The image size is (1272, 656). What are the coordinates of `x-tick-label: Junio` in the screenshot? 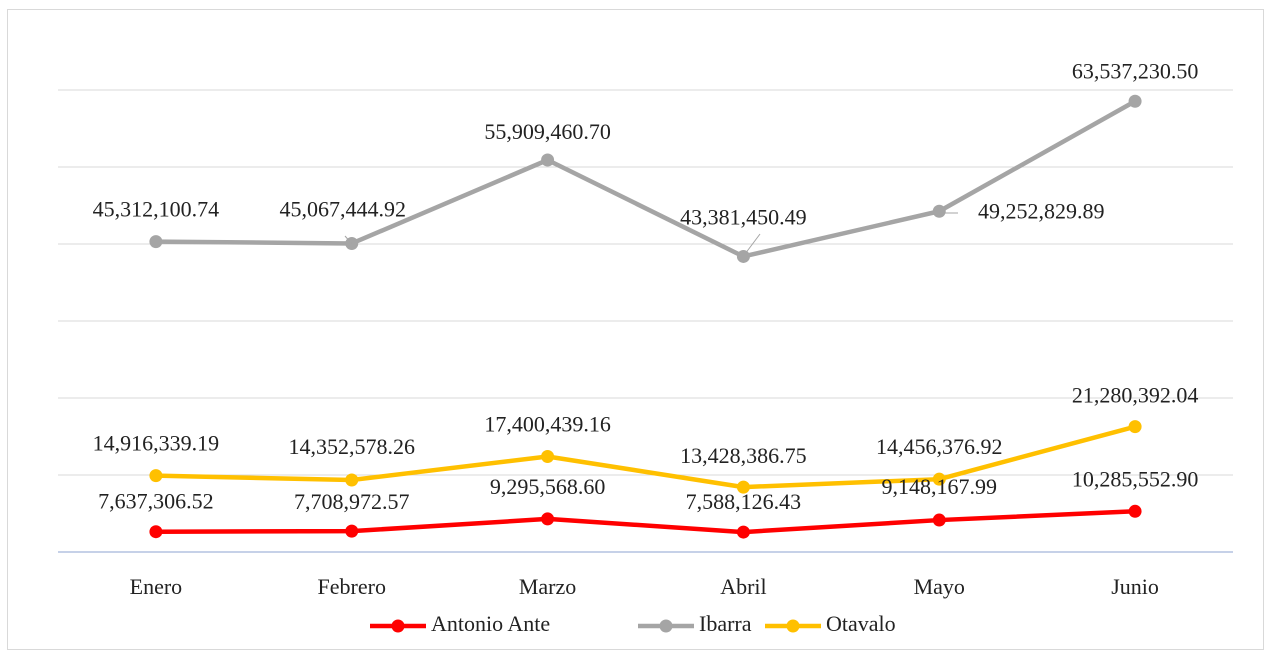 It's located at (1135, 586).